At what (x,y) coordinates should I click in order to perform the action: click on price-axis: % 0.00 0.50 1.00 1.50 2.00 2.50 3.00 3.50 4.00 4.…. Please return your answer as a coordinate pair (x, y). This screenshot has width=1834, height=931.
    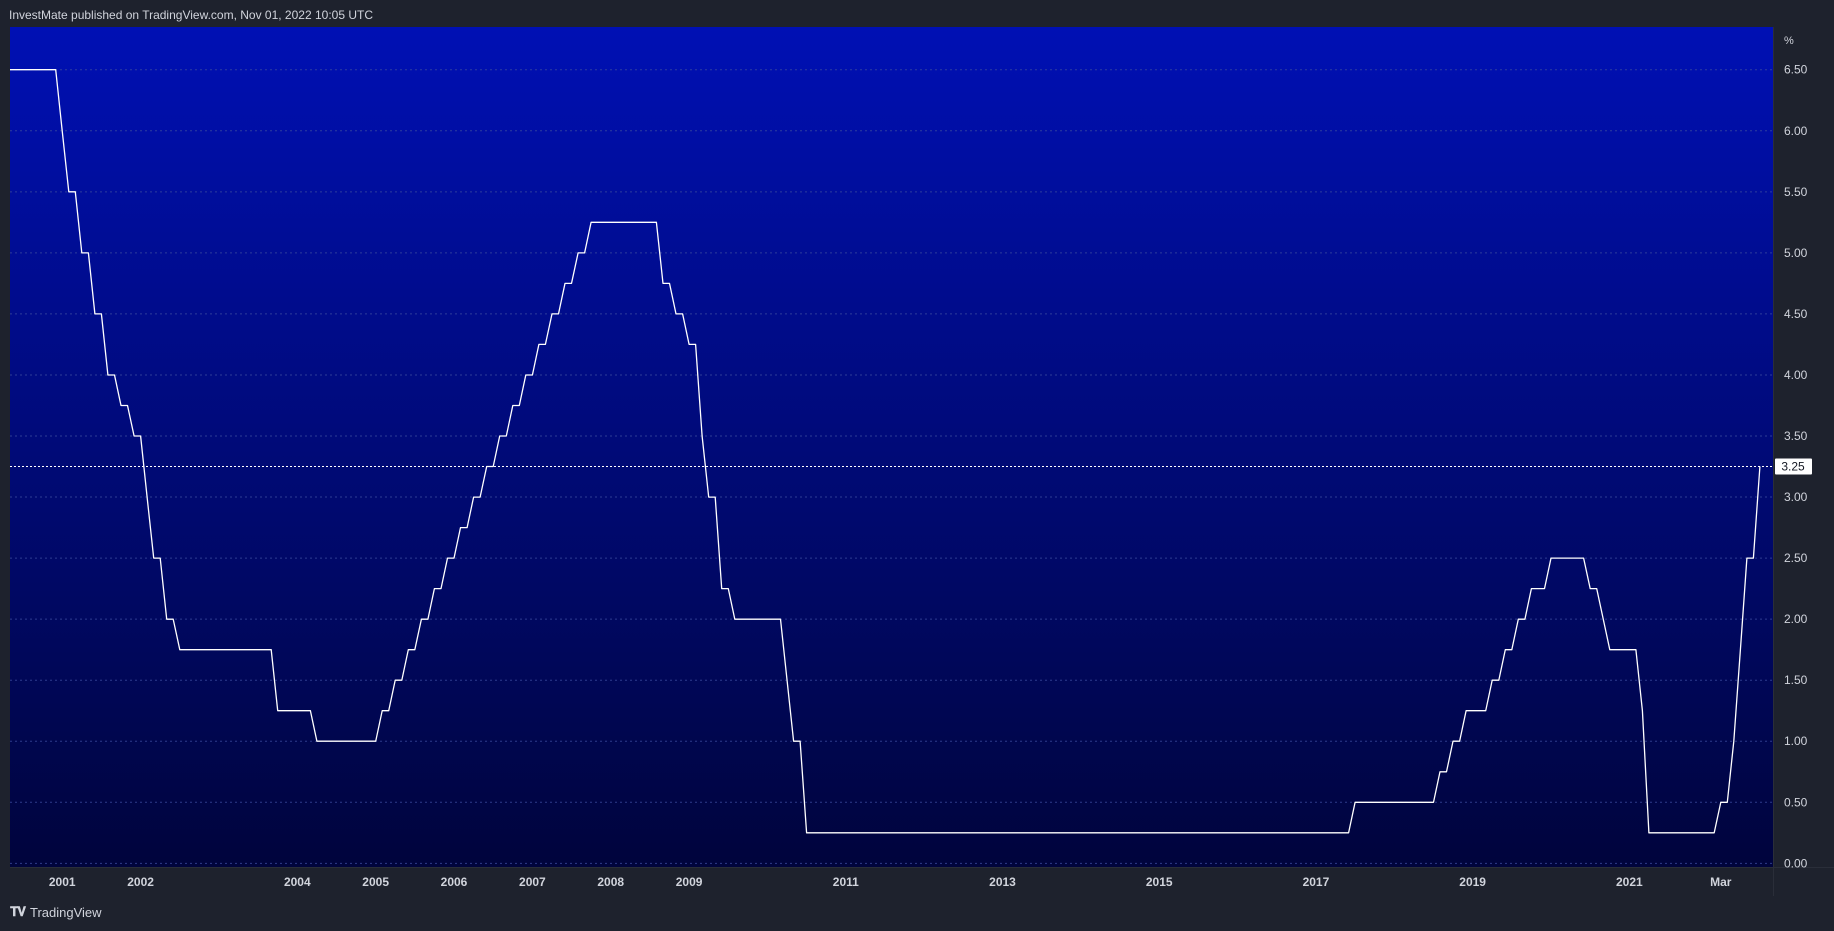
    Looking at the image, I should click on (1796, 452).